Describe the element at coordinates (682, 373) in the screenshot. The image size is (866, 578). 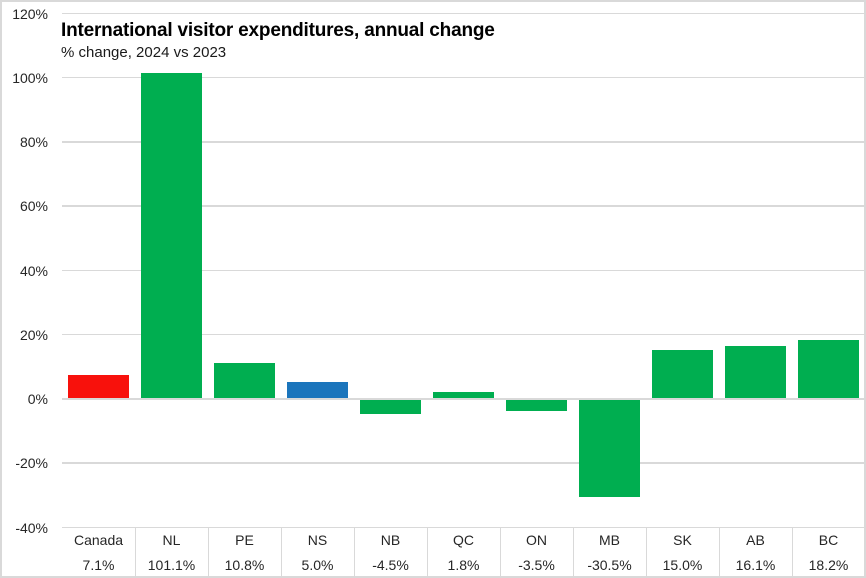
I see `bar-sk` at that location.